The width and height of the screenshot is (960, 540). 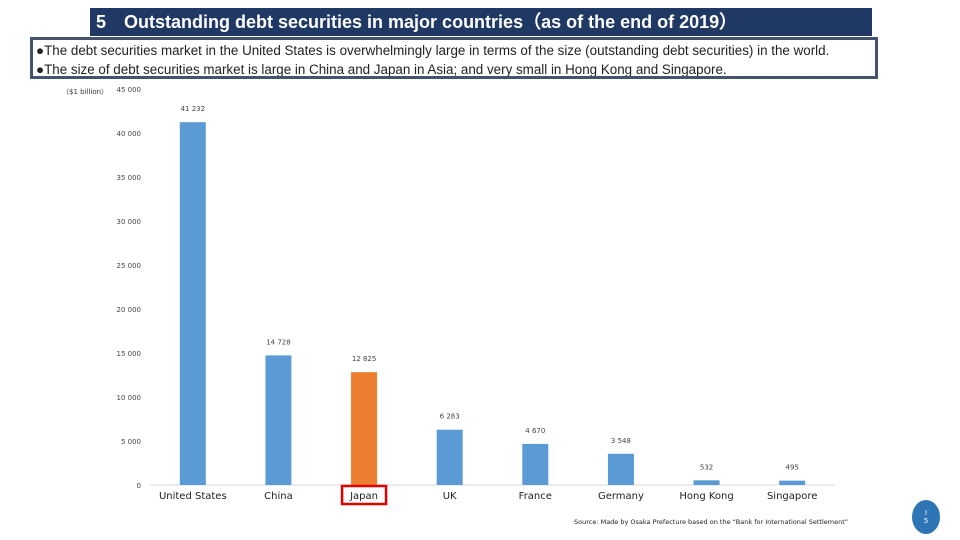 I want to click on x-tick-label: France, so click(x=535, y=496).